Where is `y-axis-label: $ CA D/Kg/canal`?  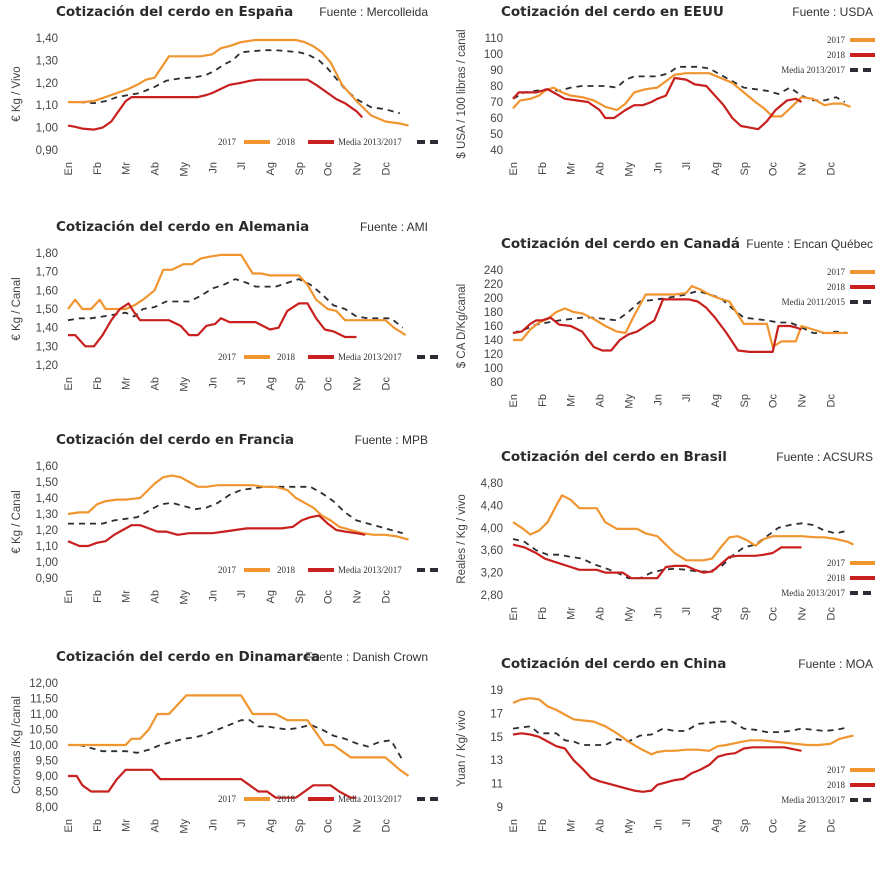
y-axis-label: $ CA D/Kg/canal is located at coordinates (462, 326).